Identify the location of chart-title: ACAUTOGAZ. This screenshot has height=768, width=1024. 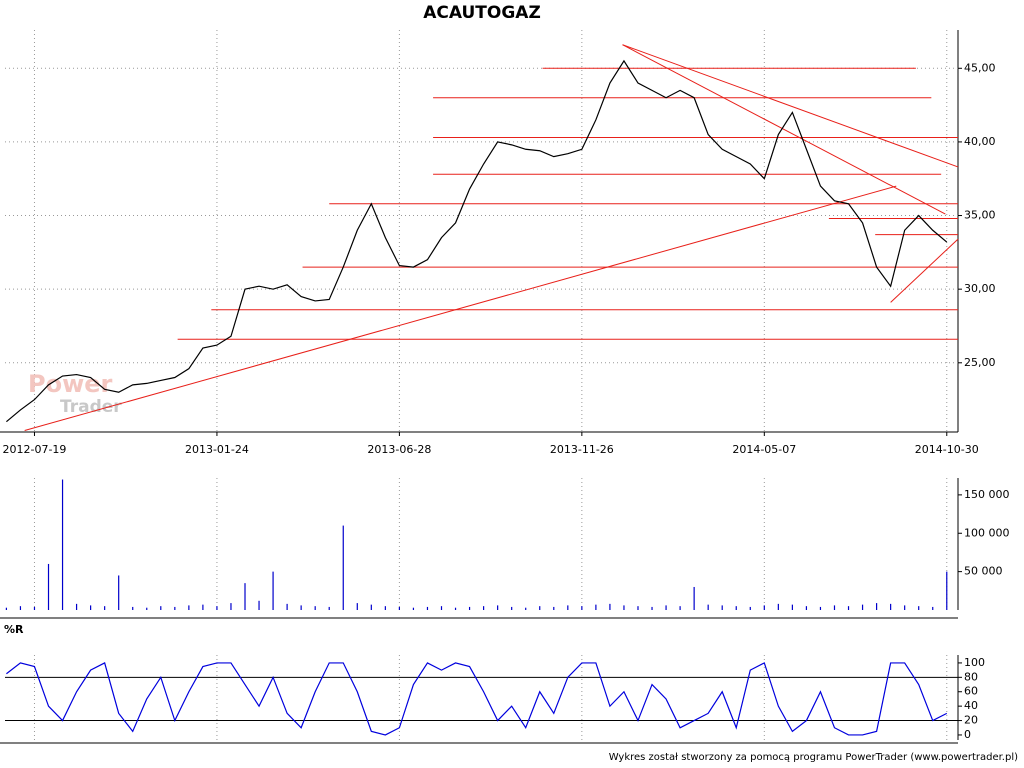
(482, 13).